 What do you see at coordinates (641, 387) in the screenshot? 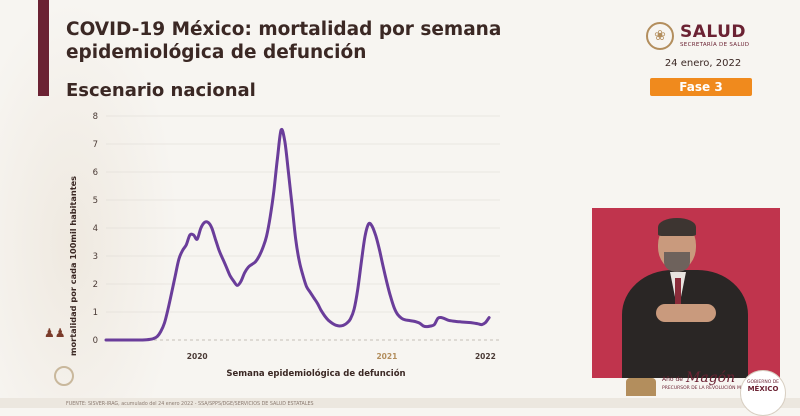
I see `magon-portrait-icon` at bounding box center [641, 387].